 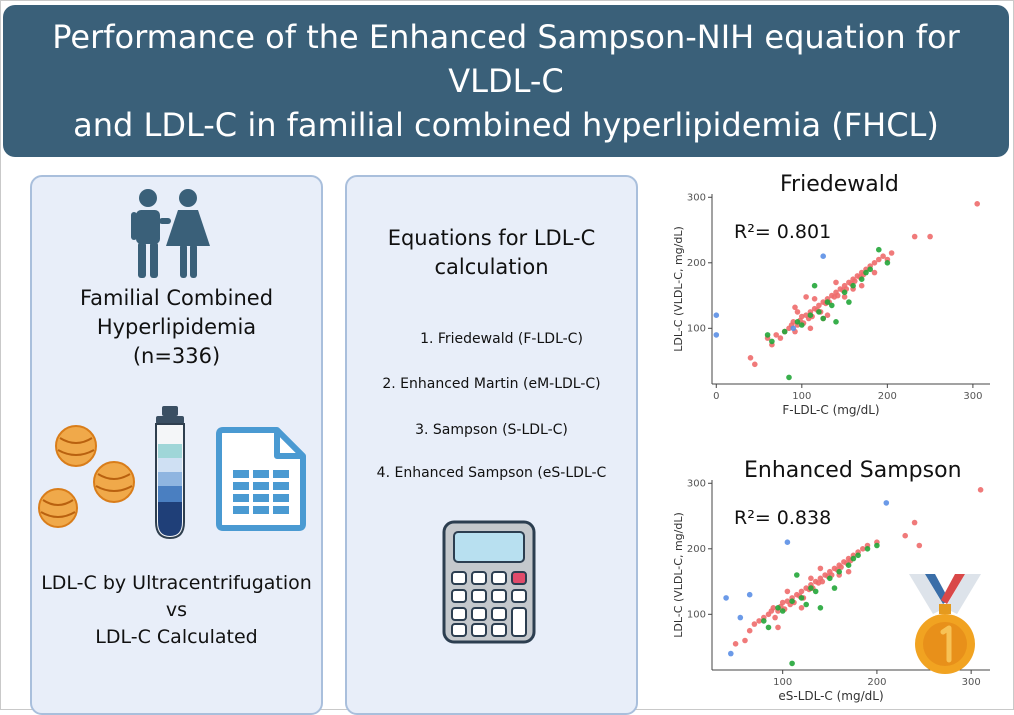 I want to click on people-icon, so click(x=170, y=233).